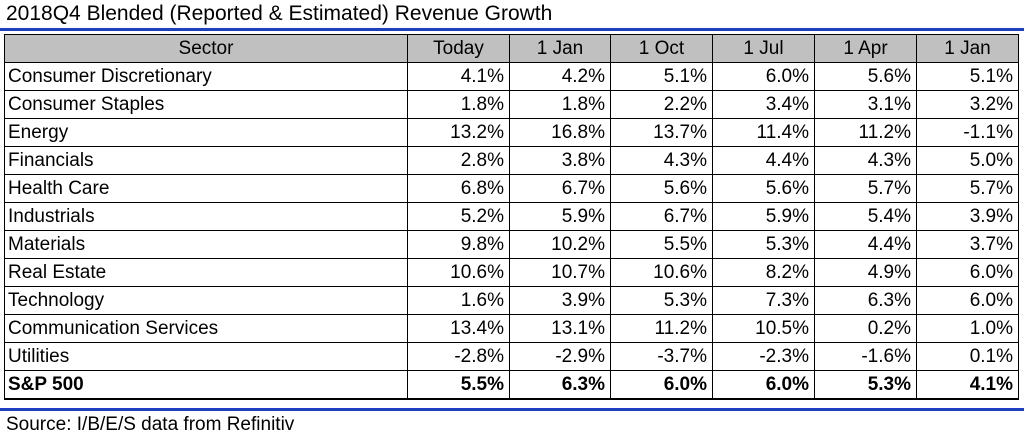 This screenshot has width=1024, height=440. Describe the element at coordinates (206, 132) in the screenshot. I see `sector-label: Energy` at that location.